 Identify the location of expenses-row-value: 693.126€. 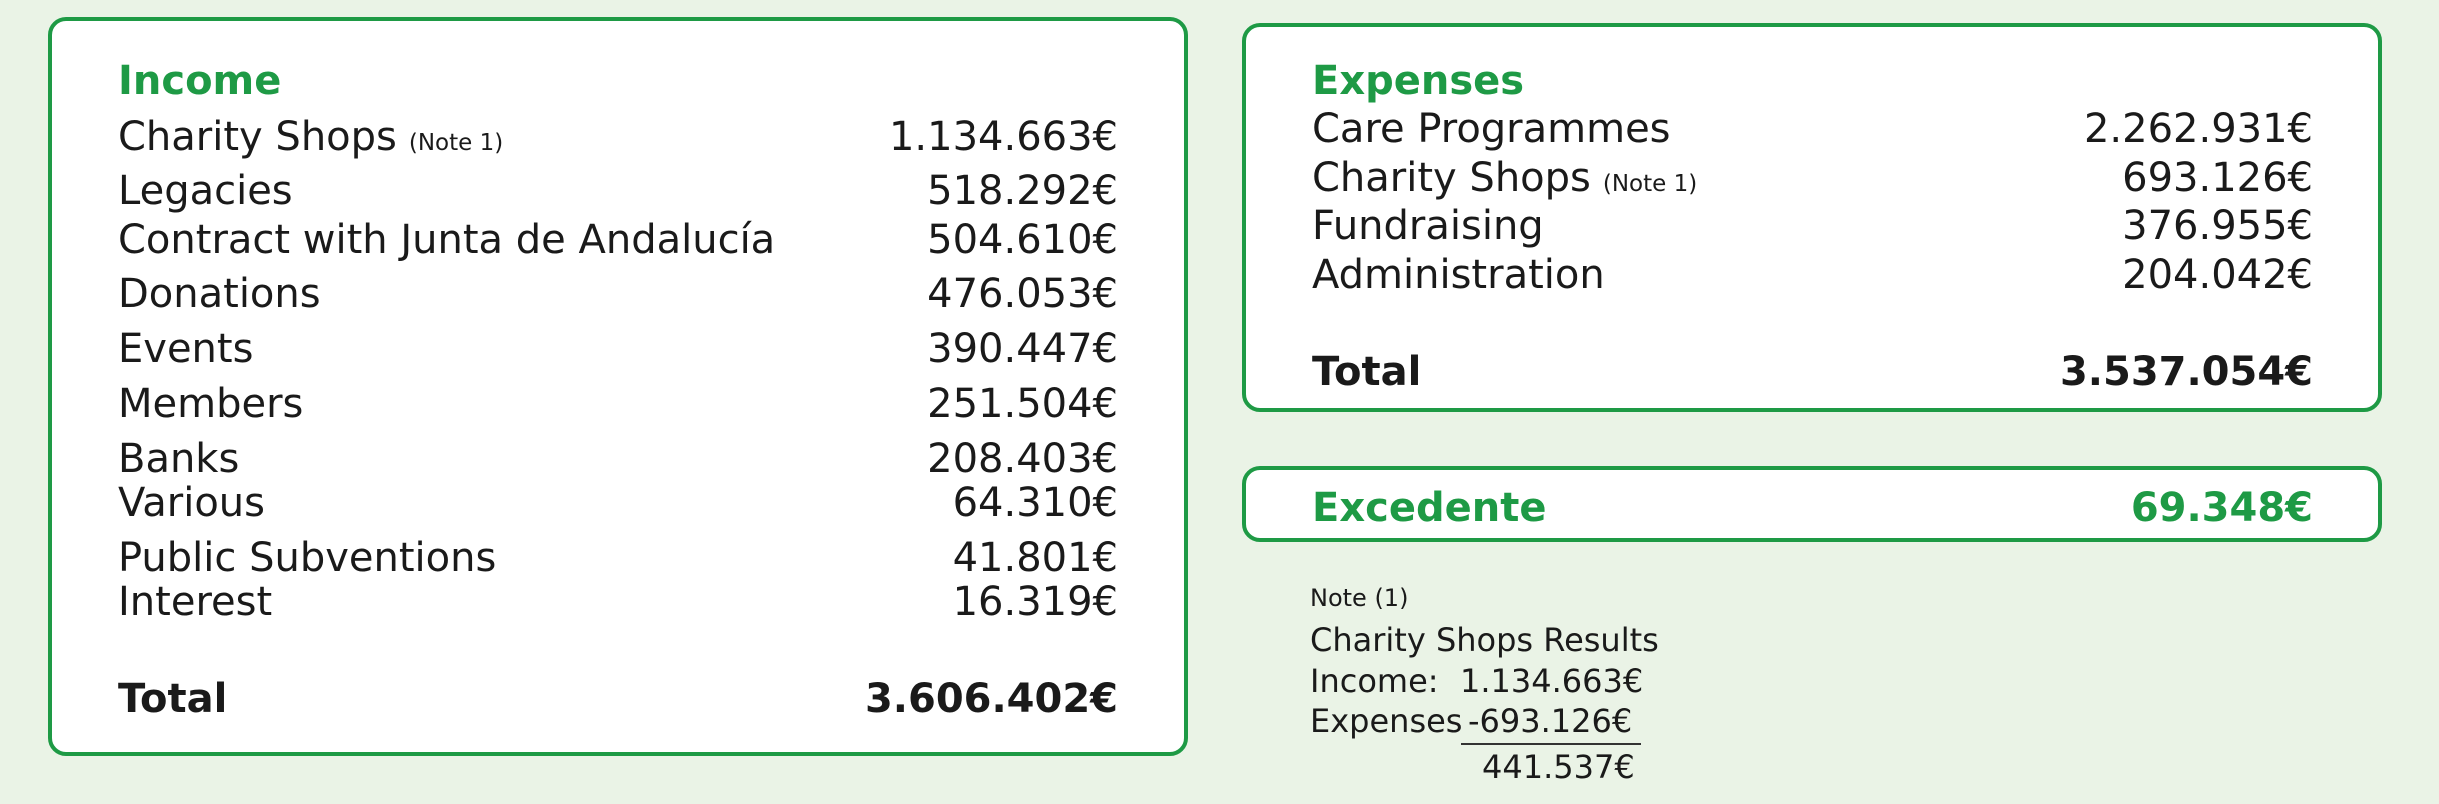
(2217, 178).